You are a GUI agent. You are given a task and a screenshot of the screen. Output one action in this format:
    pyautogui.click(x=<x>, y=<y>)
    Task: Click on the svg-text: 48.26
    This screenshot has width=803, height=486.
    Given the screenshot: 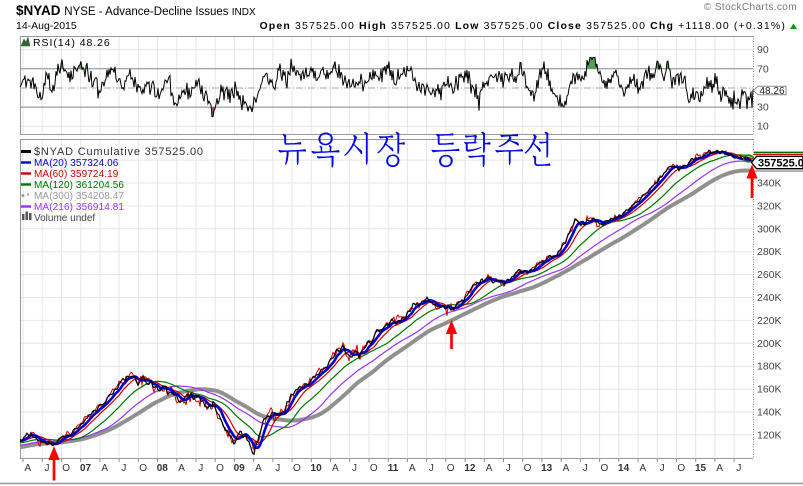 What is the action you would take?
    pyautogui.click(x=772, y=91)
    